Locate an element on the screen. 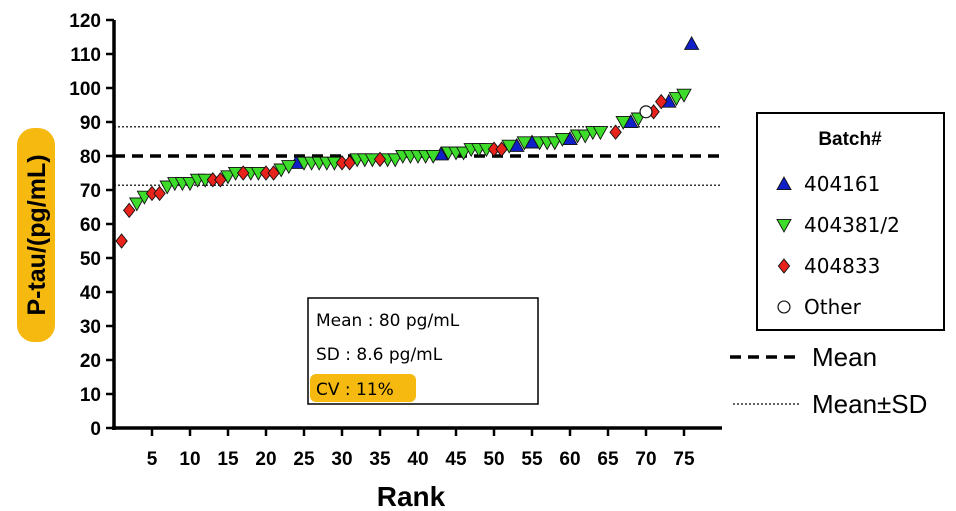 The width and height of the screenshot is (956, 511). x-axis-ticks: 5 10 15 20 25 30 35 40 45 50 55 60 65 70 75 is located at coordinates (421, 449).